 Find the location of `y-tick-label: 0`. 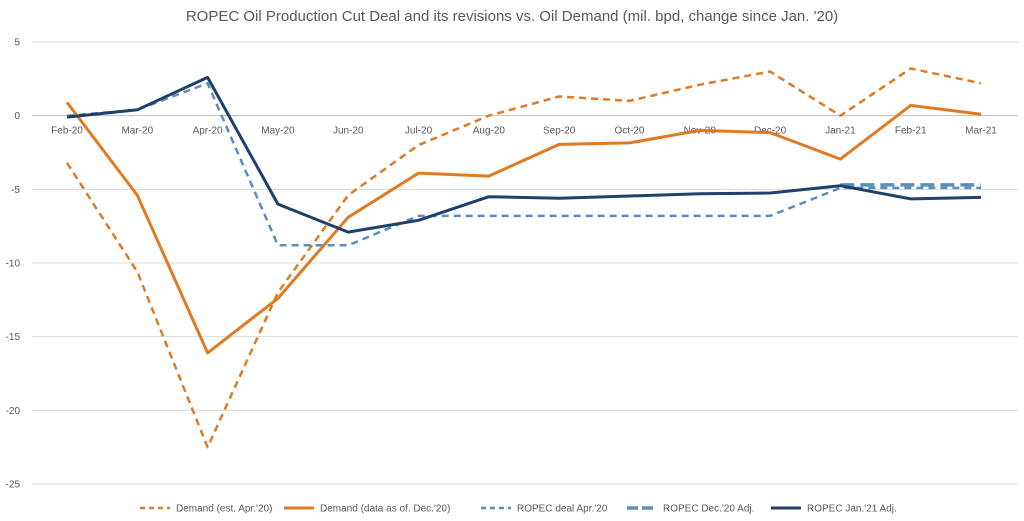

y-tick-label: 0 is located at coordinates (17, 116).